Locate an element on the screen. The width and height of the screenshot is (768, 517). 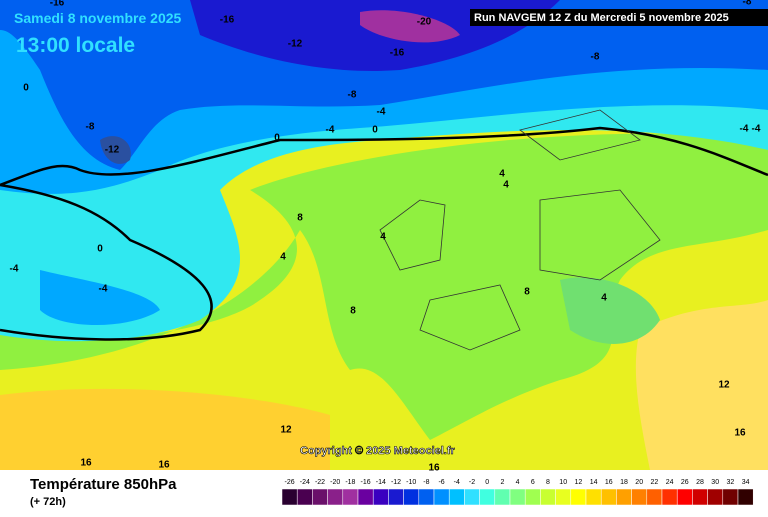
colorbar-tick-label: -20 is located at coordinates (335, 482).